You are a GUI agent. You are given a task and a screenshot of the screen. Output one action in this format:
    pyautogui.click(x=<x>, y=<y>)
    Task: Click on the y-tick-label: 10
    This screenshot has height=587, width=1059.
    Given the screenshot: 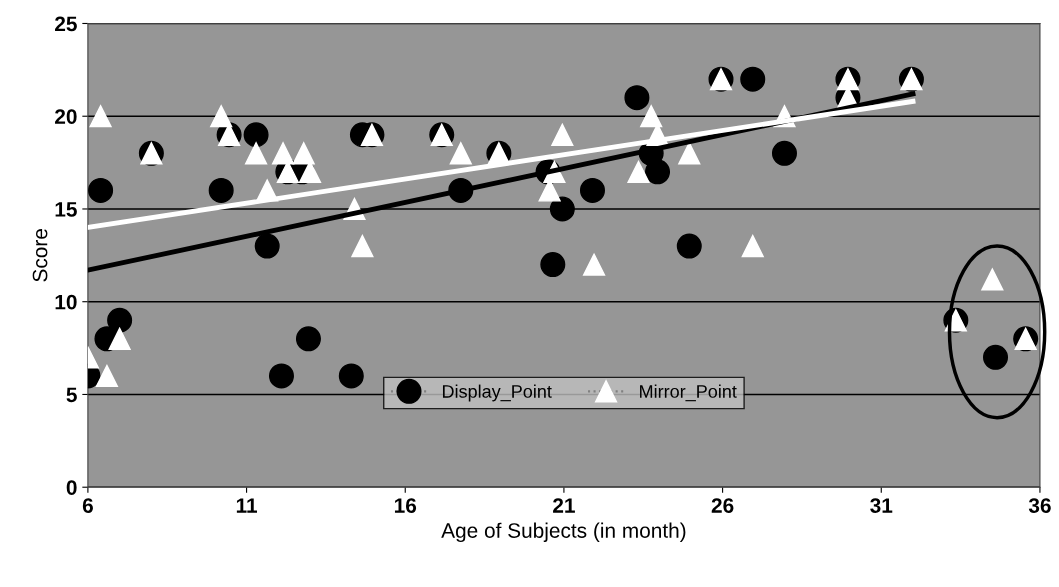 What is the action you would take?
    pyautogui.click(x=66, y=302)
    